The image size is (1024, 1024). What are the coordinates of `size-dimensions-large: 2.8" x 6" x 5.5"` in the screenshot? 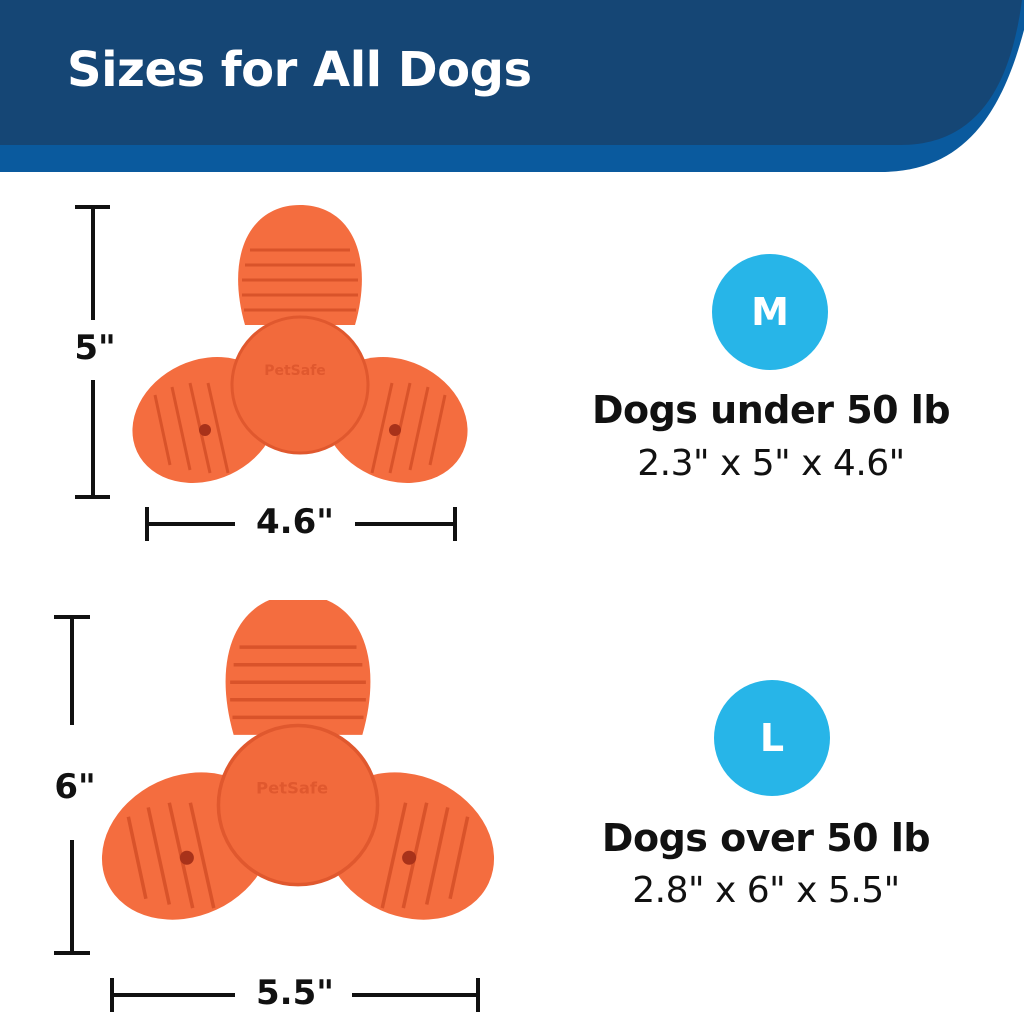 It's located at (766, 890).